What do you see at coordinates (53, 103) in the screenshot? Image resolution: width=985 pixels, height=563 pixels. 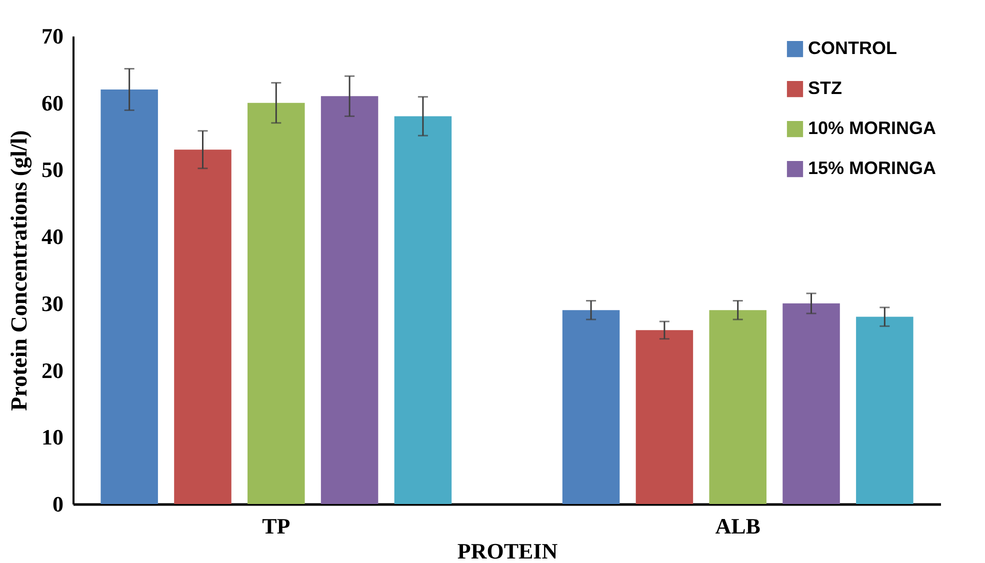 I see `y-tick-label: 60` at bounding box center [53, 103].